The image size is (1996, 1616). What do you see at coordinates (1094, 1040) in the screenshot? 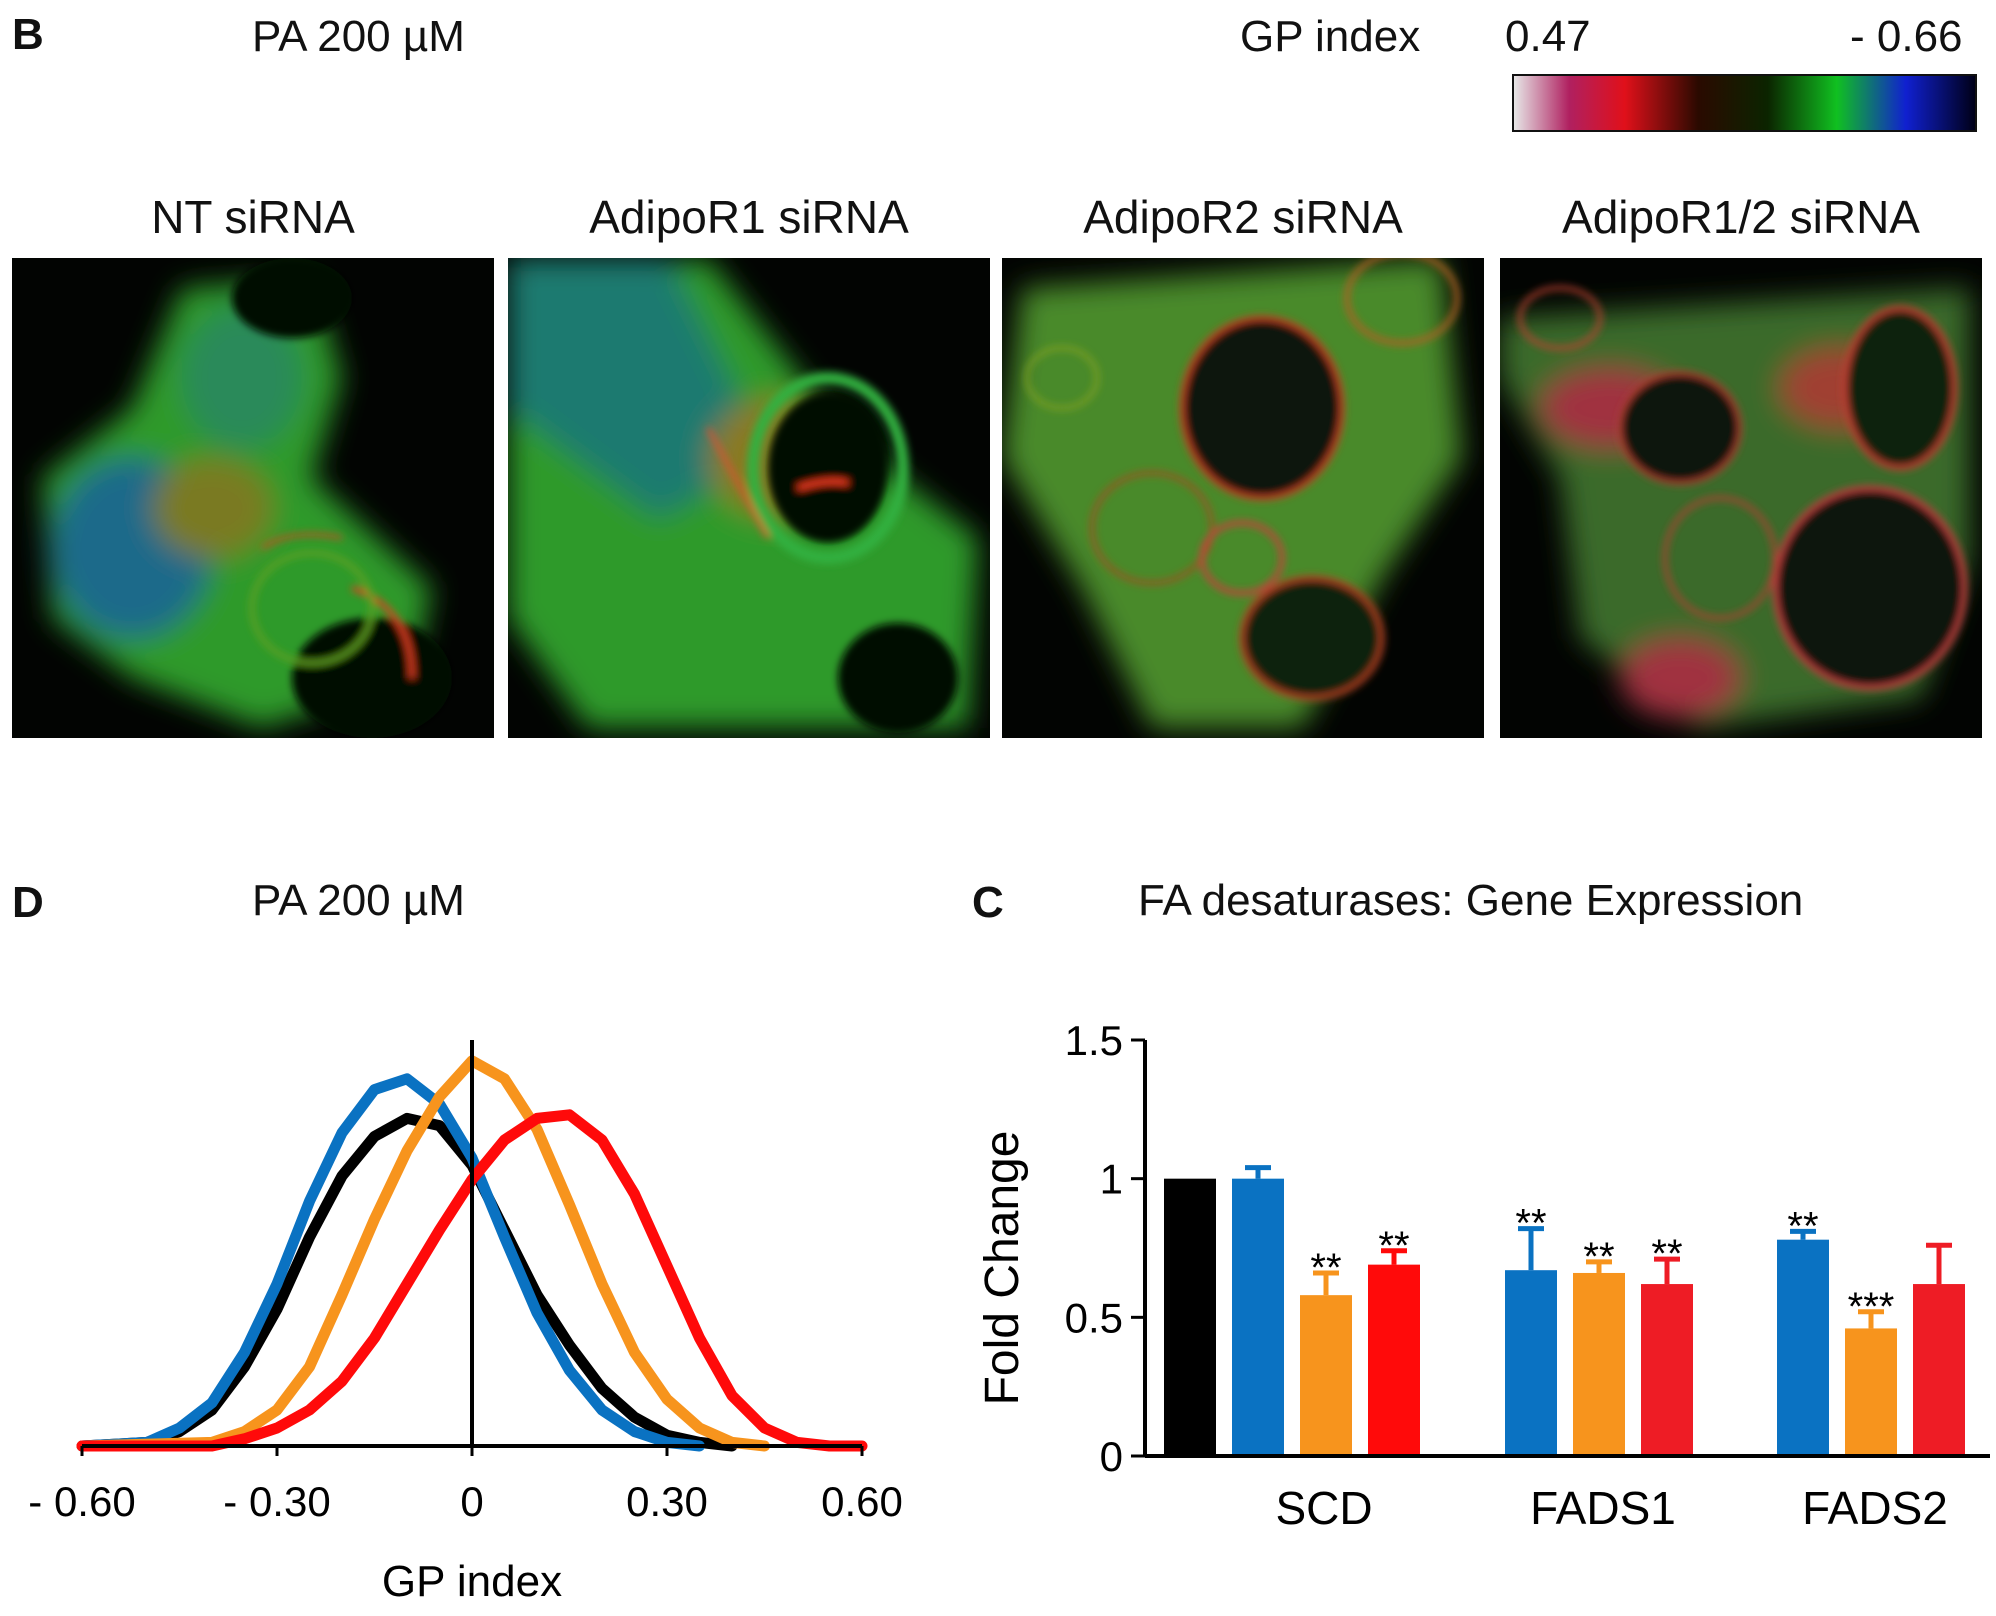
I see `bar-chart-tick-label: 1.5` at bounding box center [1094, 1040].